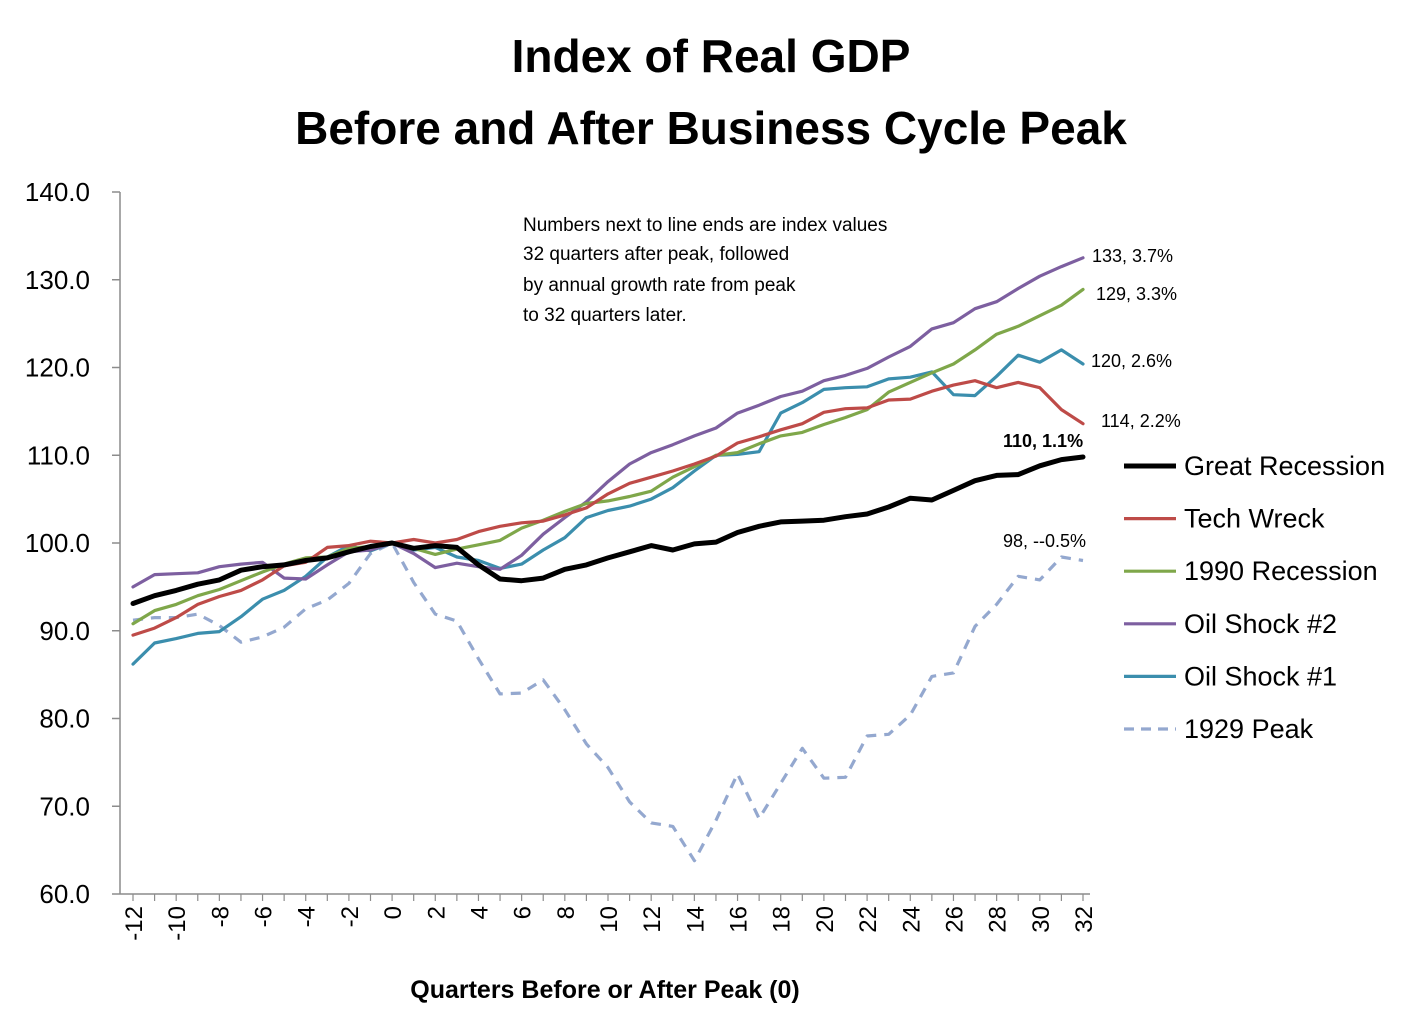  Describe the element at coordinates (1131, 361) in the screenshot. I see `end-label: 120, 2.6%` at that location.